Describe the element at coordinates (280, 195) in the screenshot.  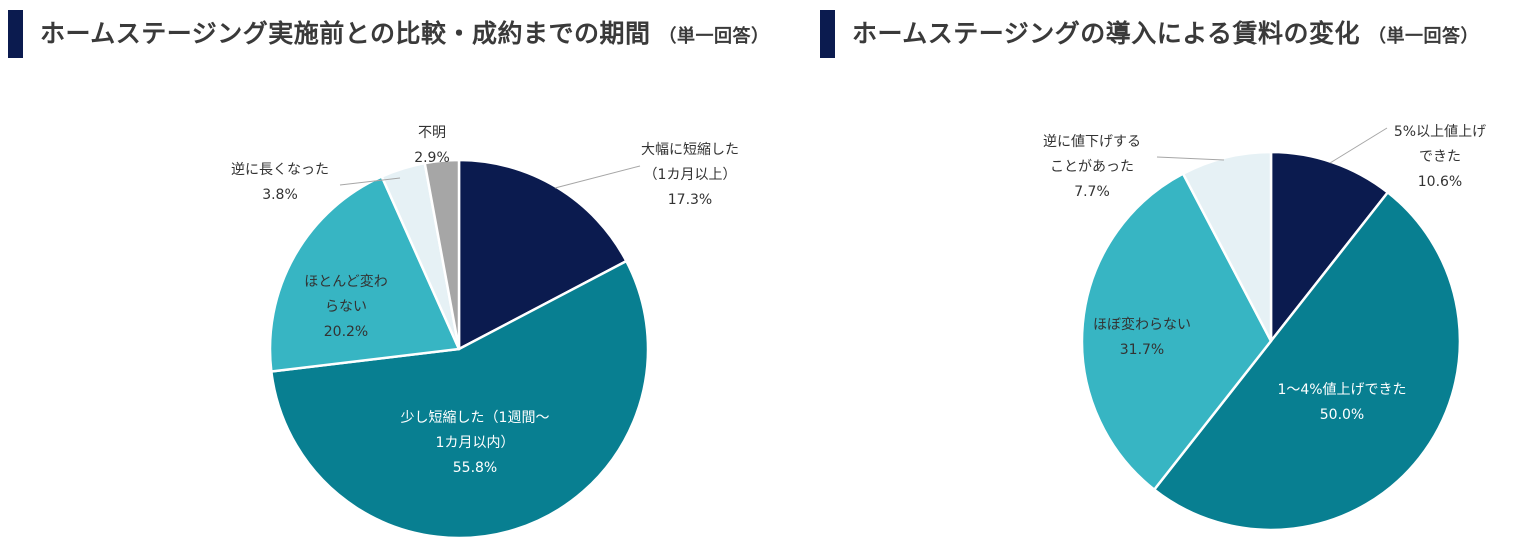
I see `slice-value-label: 3.8%` at that location.